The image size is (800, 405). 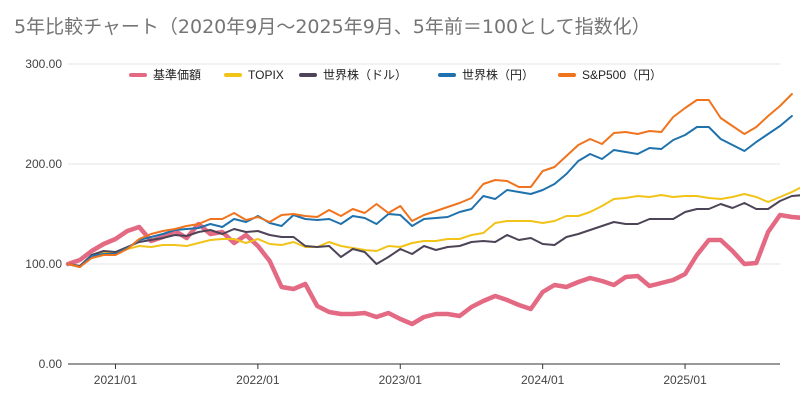 I want to click on legend: 基準価額 TOPIX 世界株（ドル） 世界株（円） S&P500（円）, so click(x=395, y=74).